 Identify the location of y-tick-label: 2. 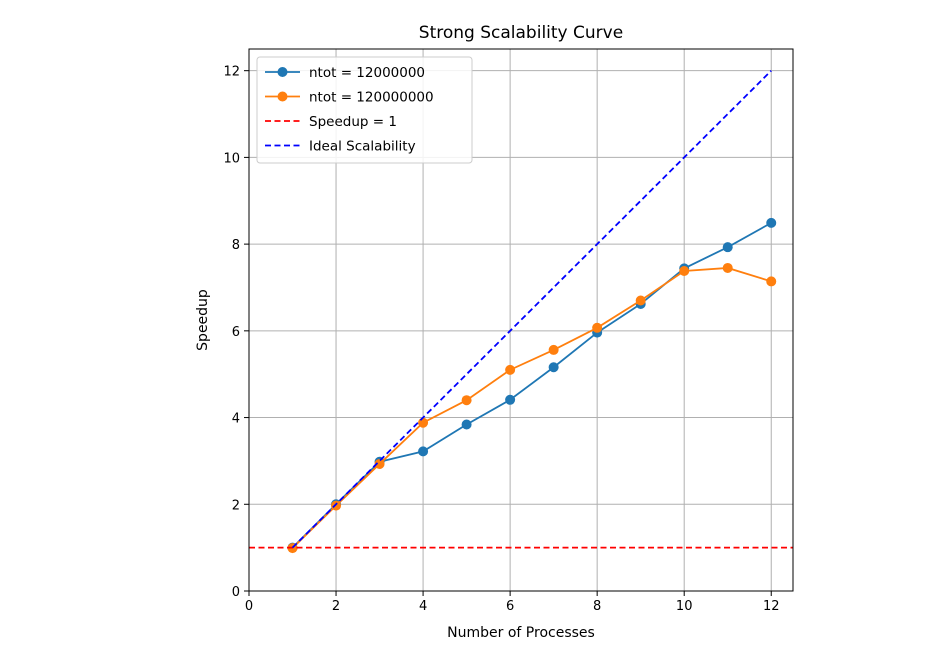
(236, 505).